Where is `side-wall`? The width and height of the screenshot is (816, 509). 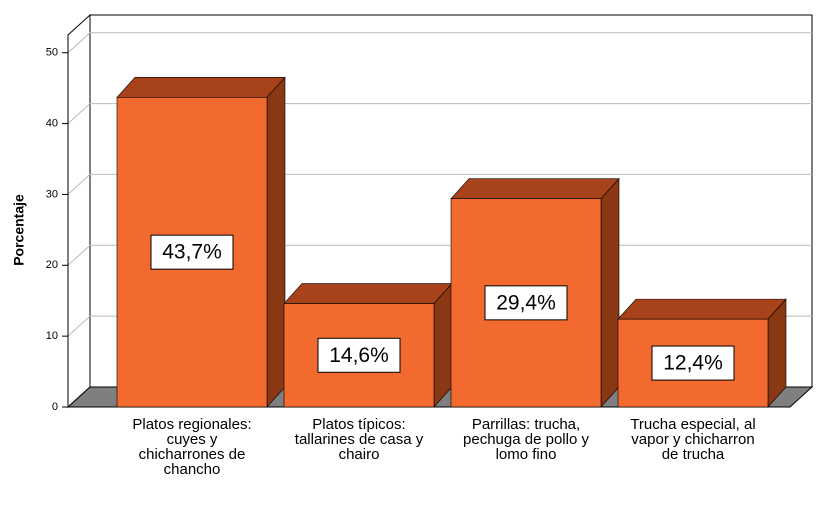 side-wall is located at coordinates (79, 211).